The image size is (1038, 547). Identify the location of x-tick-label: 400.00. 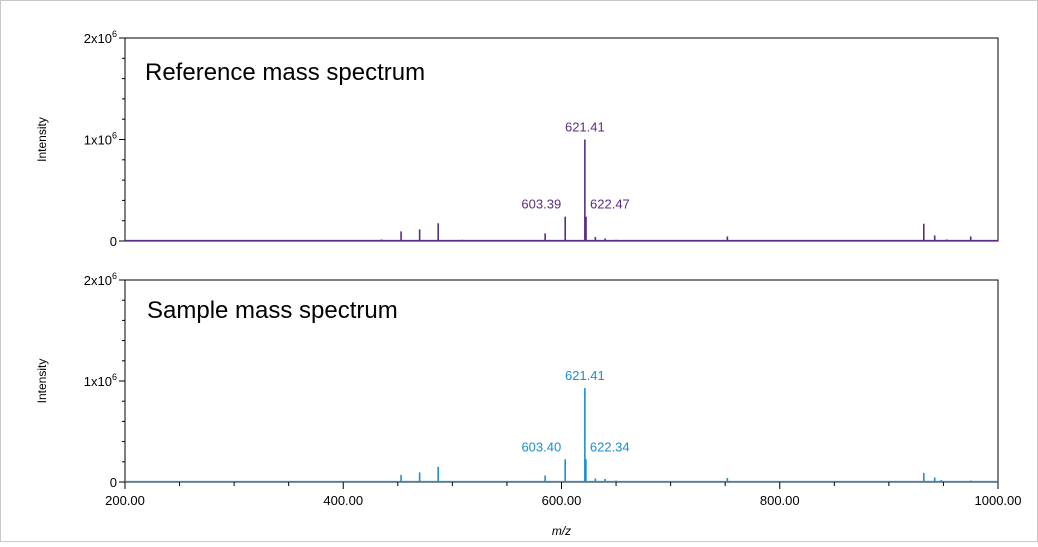
(343, 500).